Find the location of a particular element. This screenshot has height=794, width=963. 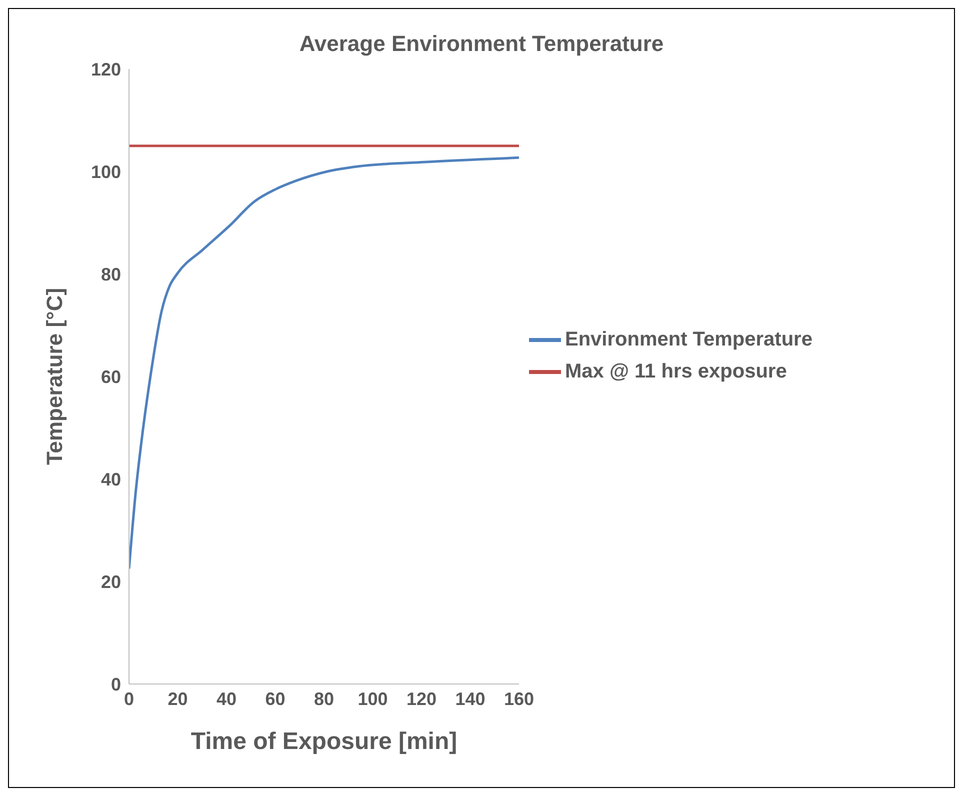

x-tick-label: 20 is located at coordinates (178, 698).